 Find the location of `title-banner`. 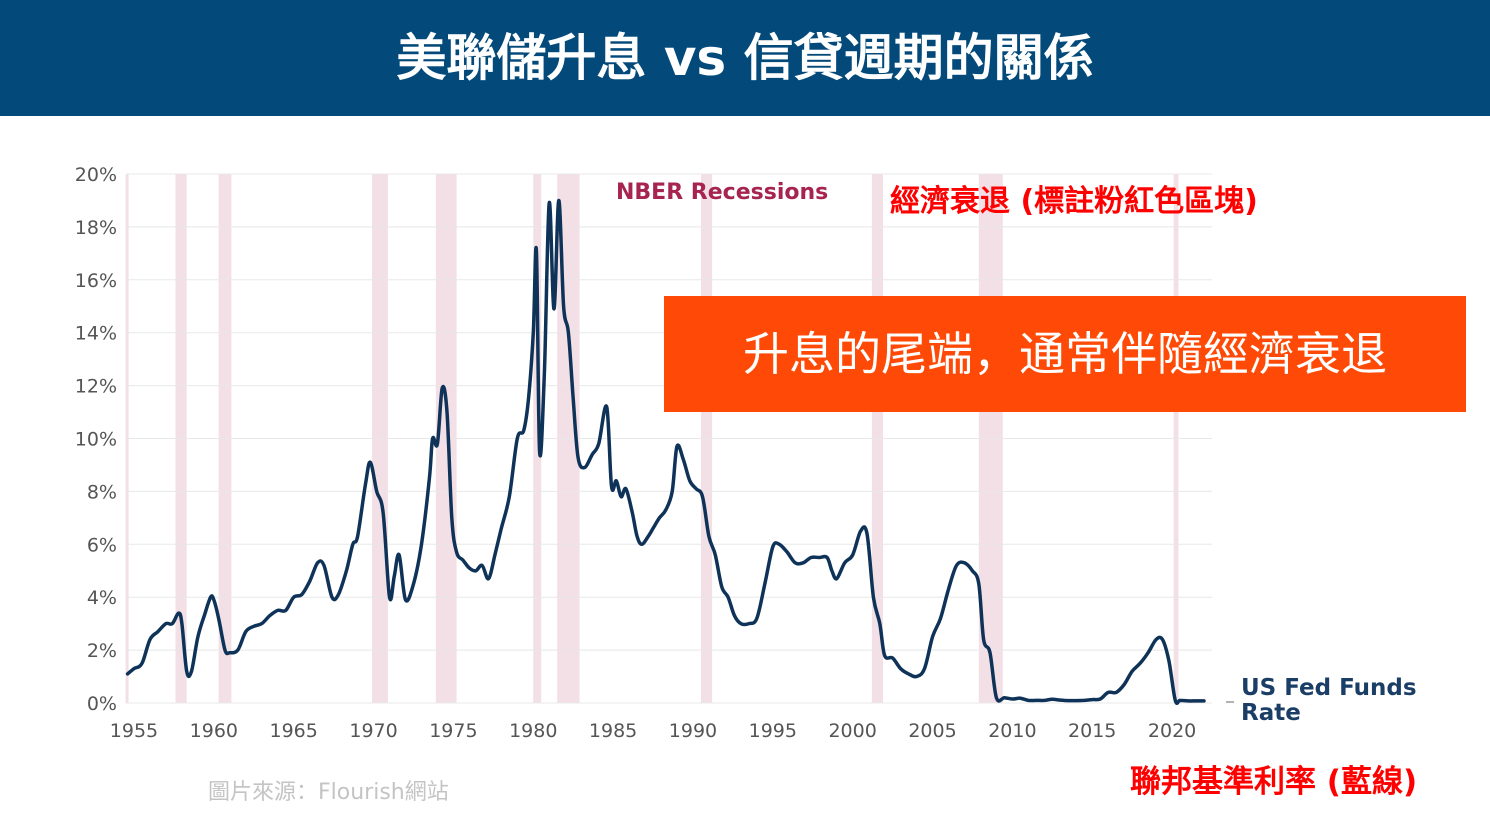

title-banner is located at coordinates (745, 58).